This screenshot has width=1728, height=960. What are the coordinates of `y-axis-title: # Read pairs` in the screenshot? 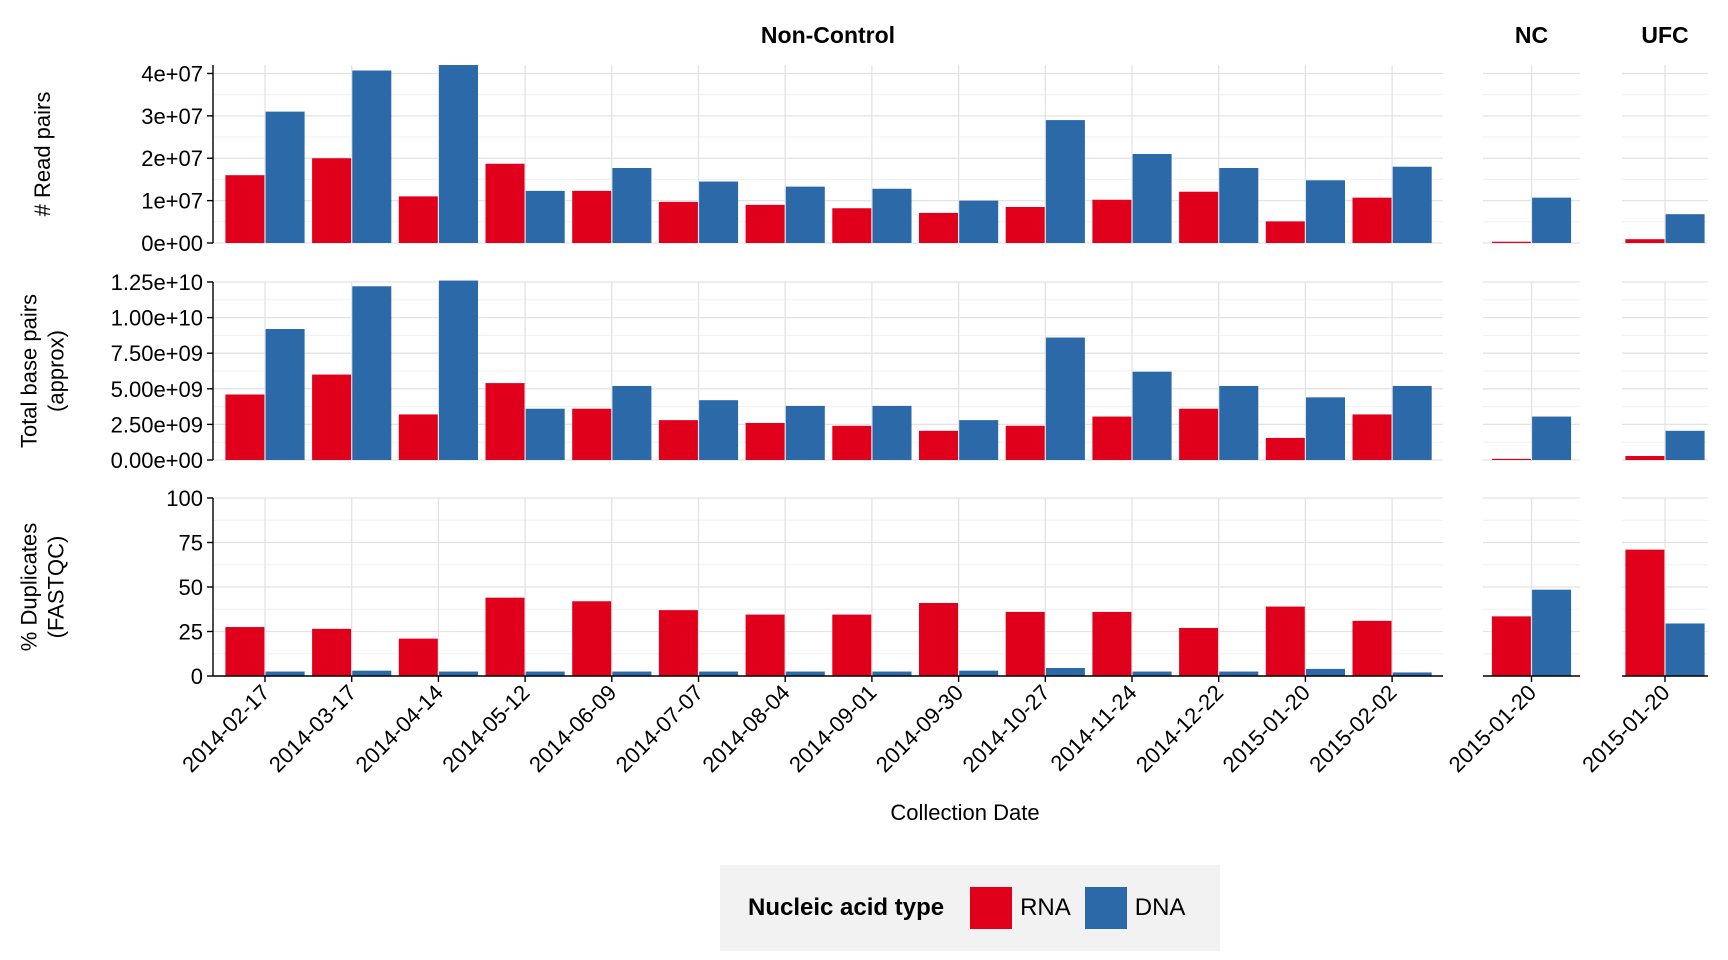 It's located at (42, 154).